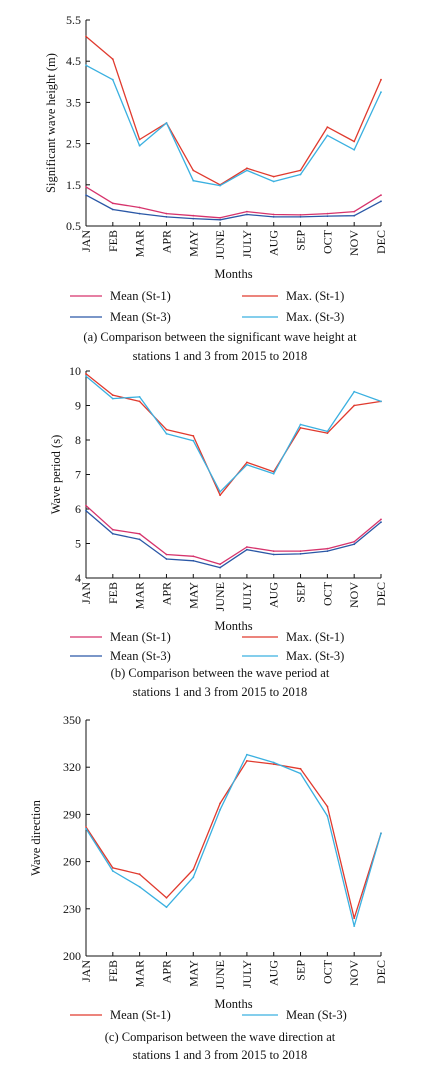 The height and width of the screenshot is (1070, 440). I want to click on y-tick-label: 350, so click(72, 720).